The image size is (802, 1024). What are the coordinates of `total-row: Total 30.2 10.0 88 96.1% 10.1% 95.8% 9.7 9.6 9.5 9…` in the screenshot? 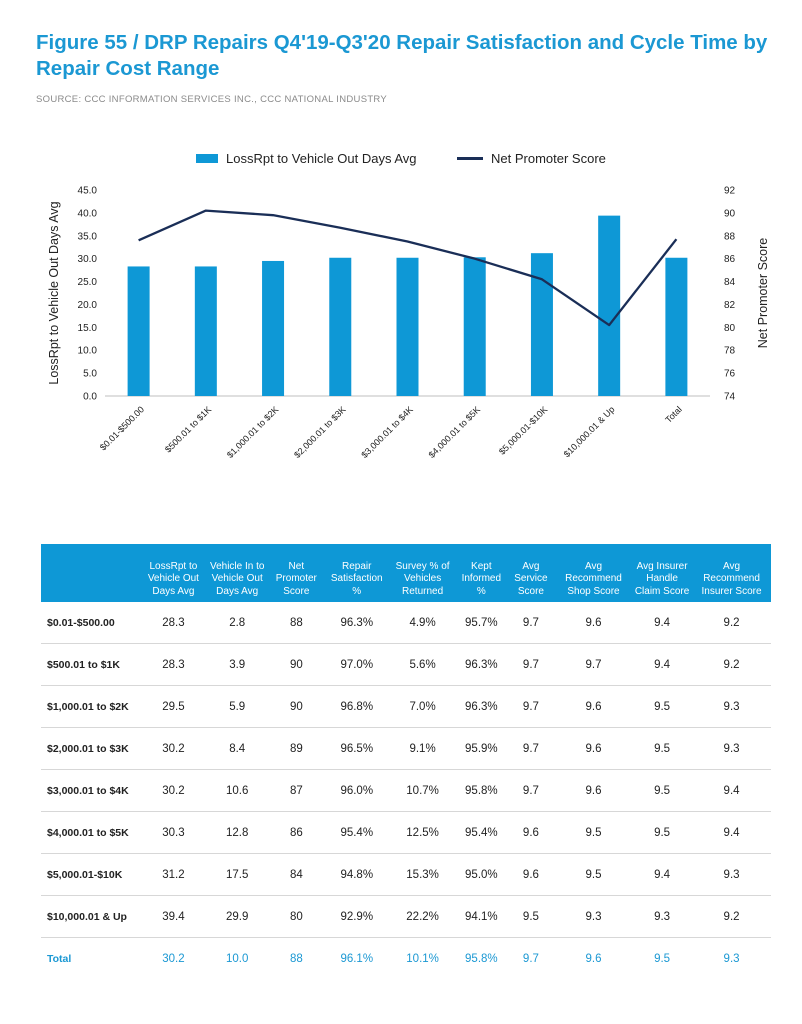 It's located at (406, 958).